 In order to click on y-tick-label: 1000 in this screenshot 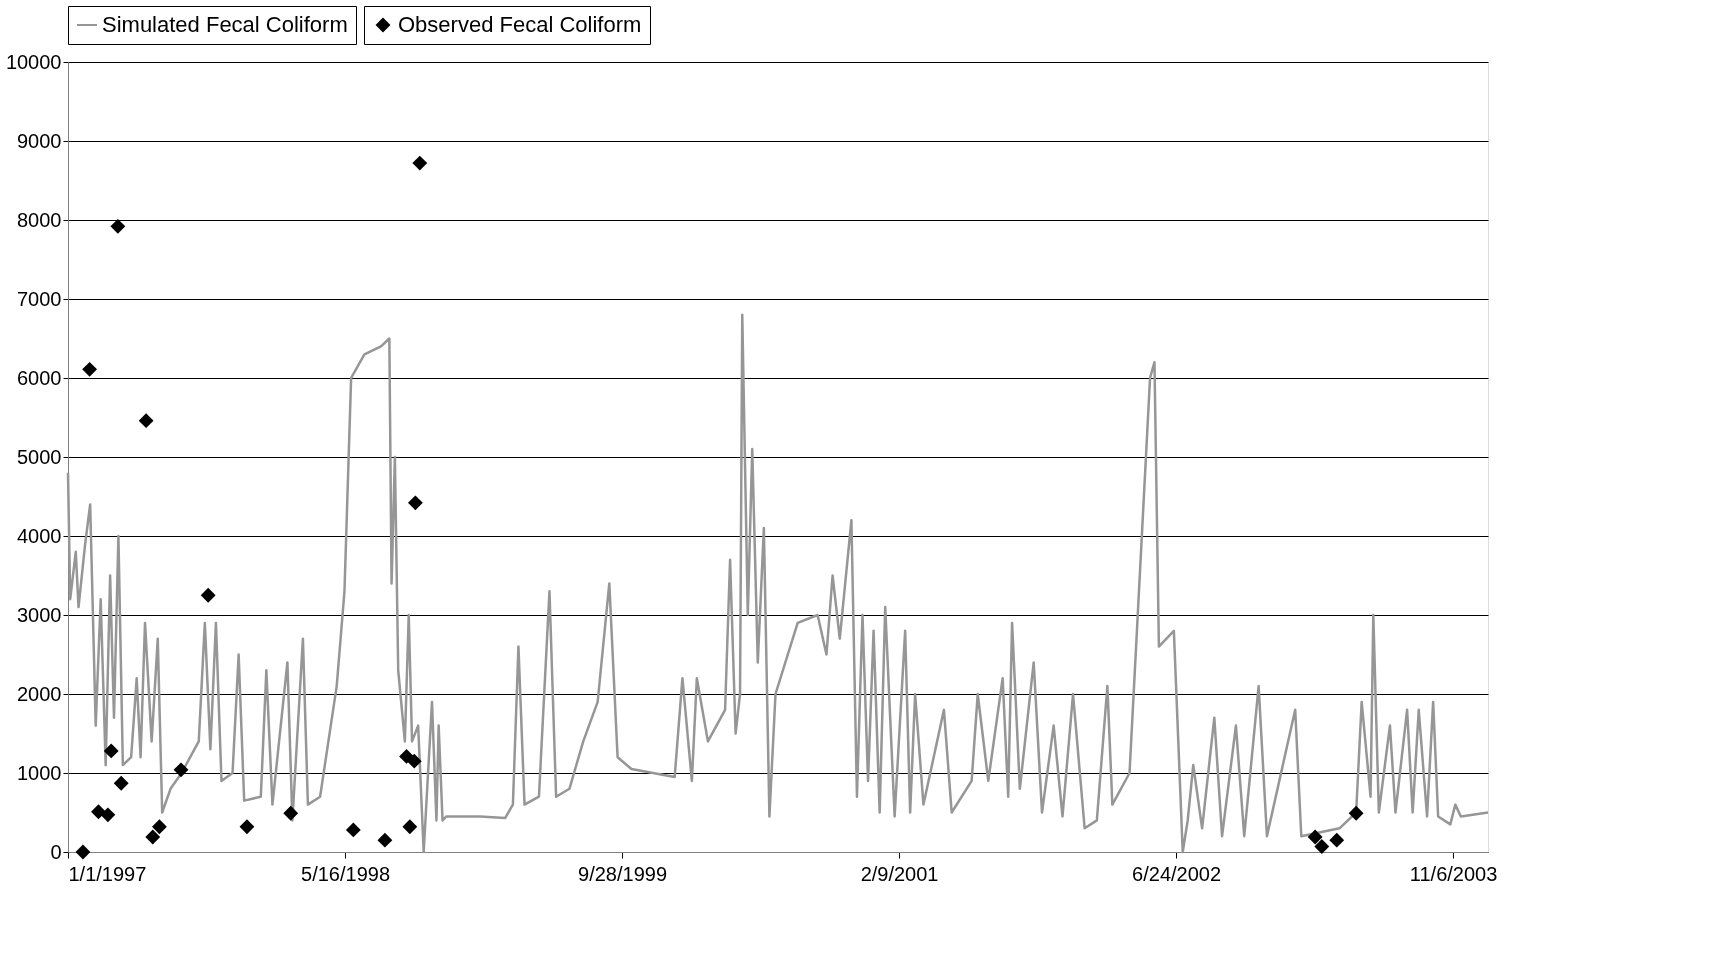, I will do `click(39, 772)`.